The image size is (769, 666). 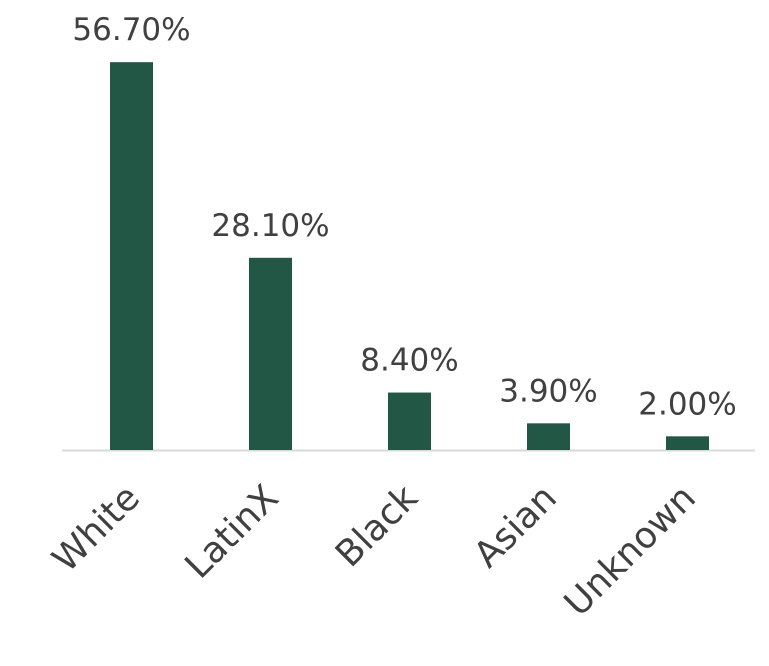 What do you see at coordinates (231, 531) in the screenshot?
I see `x-tick-label: LatinX` at bounding box center [231, 531].